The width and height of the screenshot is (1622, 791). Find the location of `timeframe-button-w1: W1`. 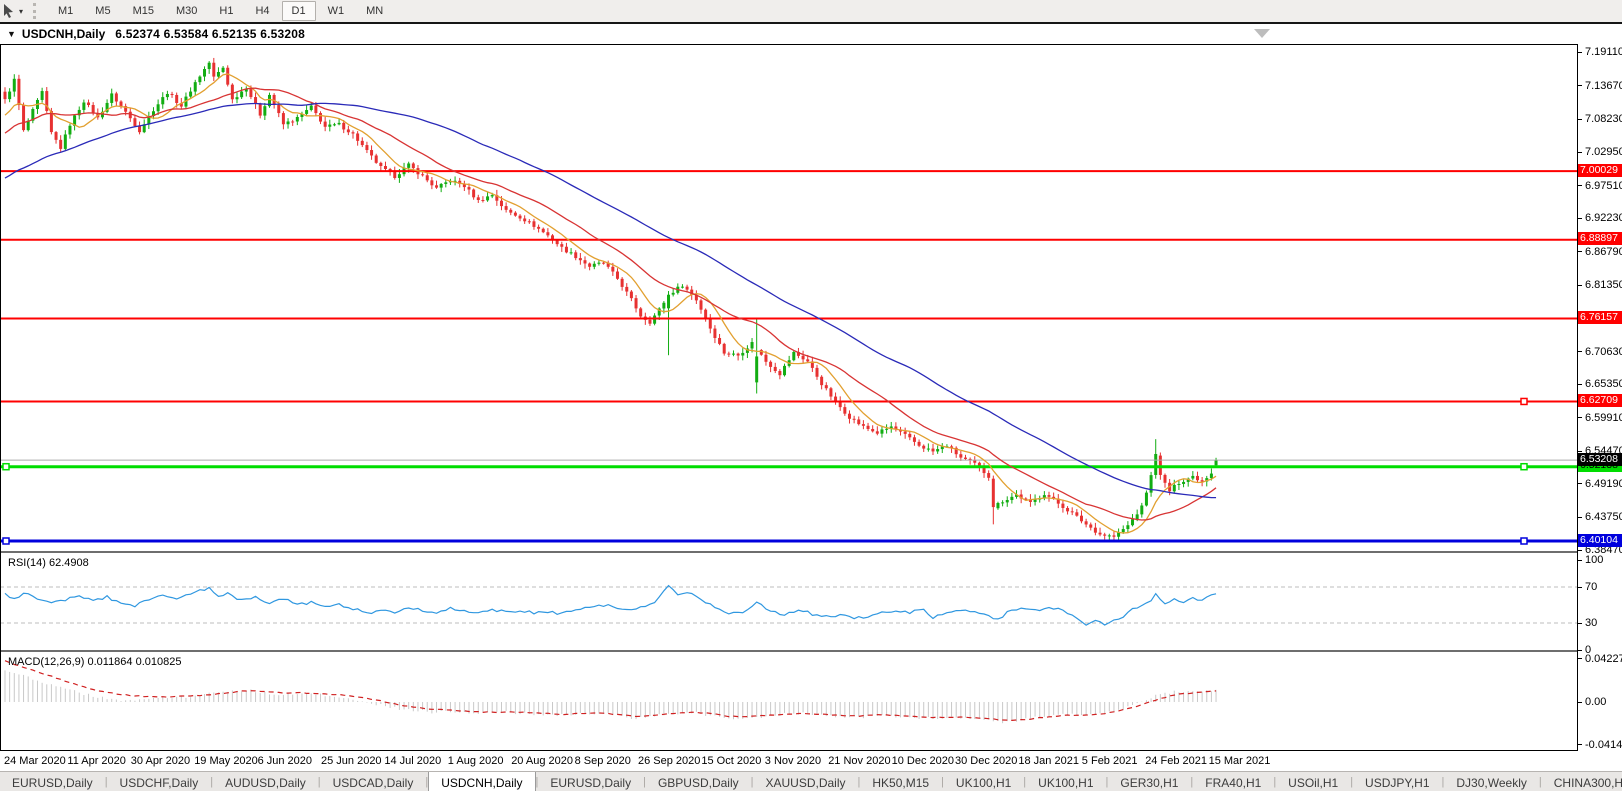

timeframe-button-w1: W1 is located at coordinates (336, 11).